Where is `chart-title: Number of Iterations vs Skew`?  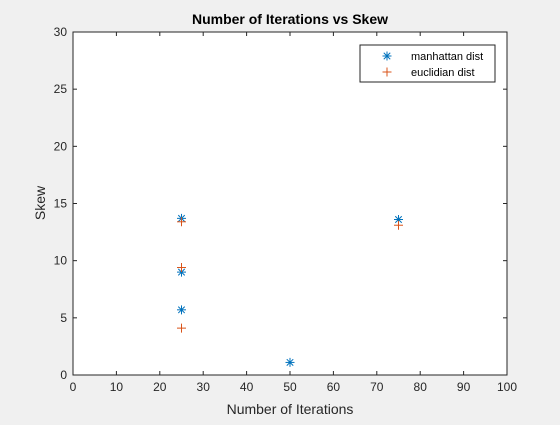
chart-title: Number of Iterations vs Skew is located at coordinates (290, 19).